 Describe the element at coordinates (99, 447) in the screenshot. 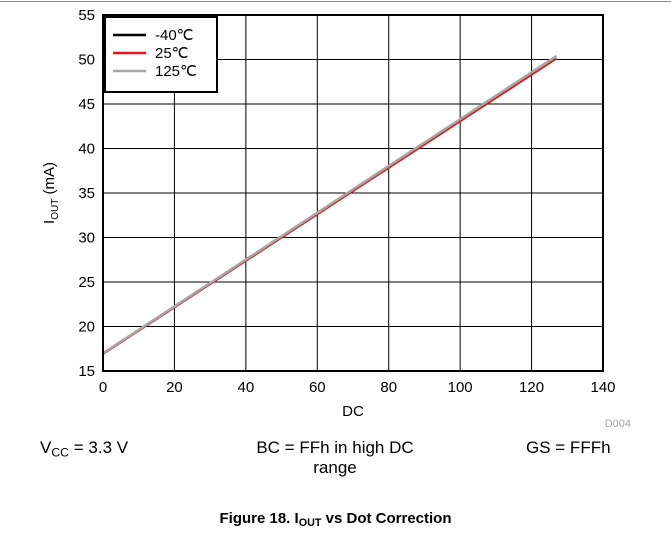

I see `vcc-value: = 3.3 V` at that location.